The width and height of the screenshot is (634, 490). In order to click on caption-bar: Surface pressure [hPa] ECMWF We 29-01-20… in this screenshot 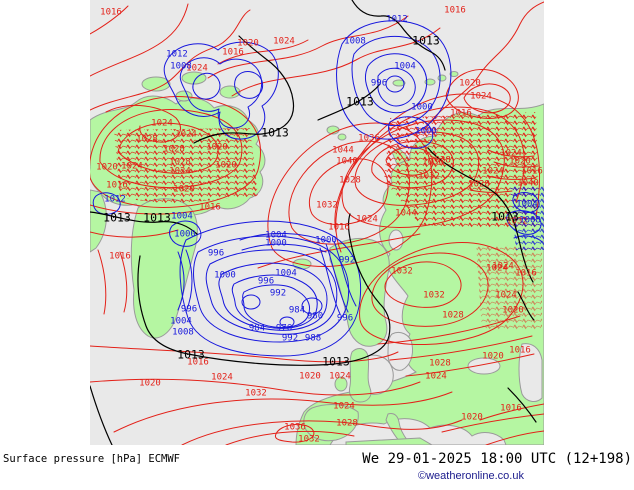, I will do `click(317, 467)`.